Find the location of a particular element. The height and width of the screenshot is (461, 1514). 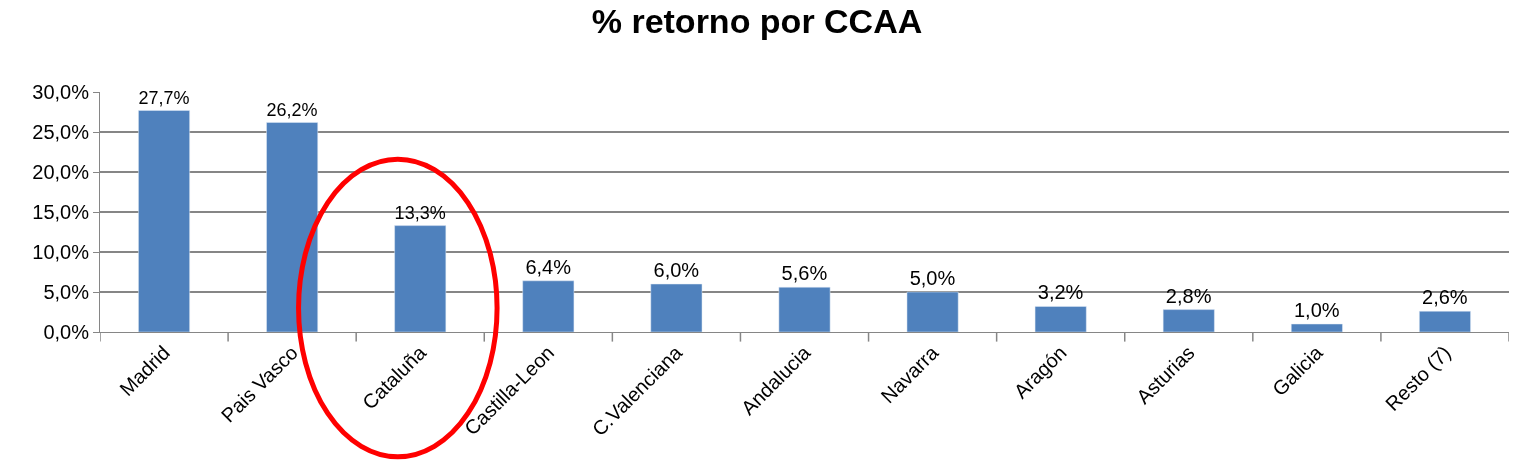

data-label: 26,2% is located at coordinates (292, 109).